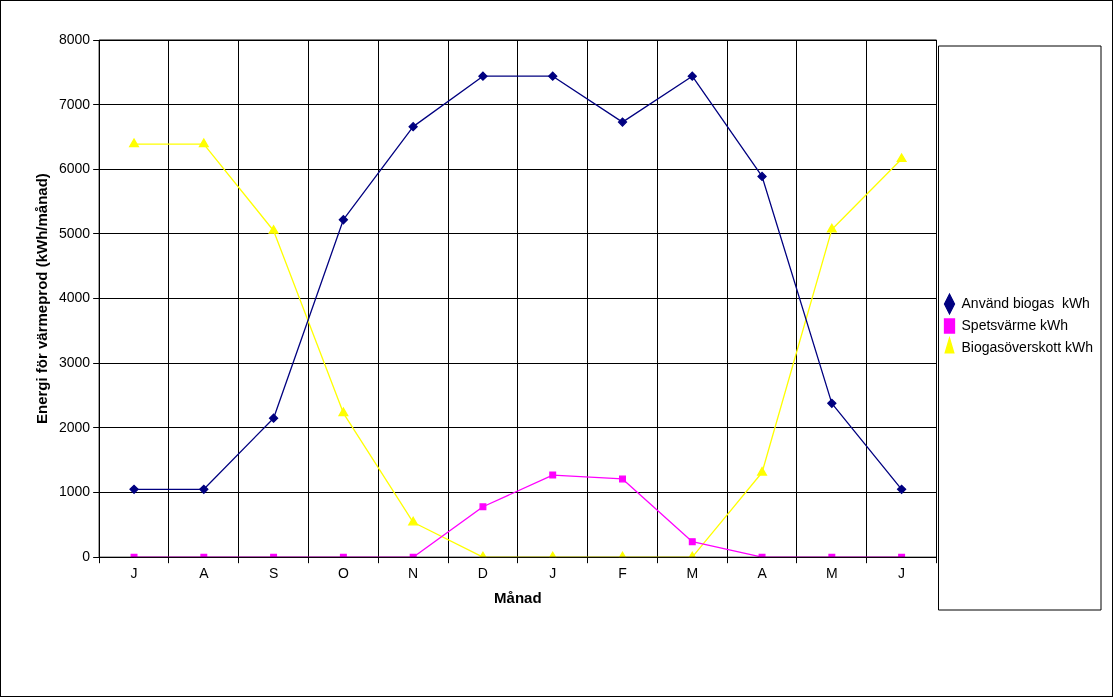  Describe the element at coordinates (74, 232) in the screenshot. I see `y-tick-label: 5000` at that location.